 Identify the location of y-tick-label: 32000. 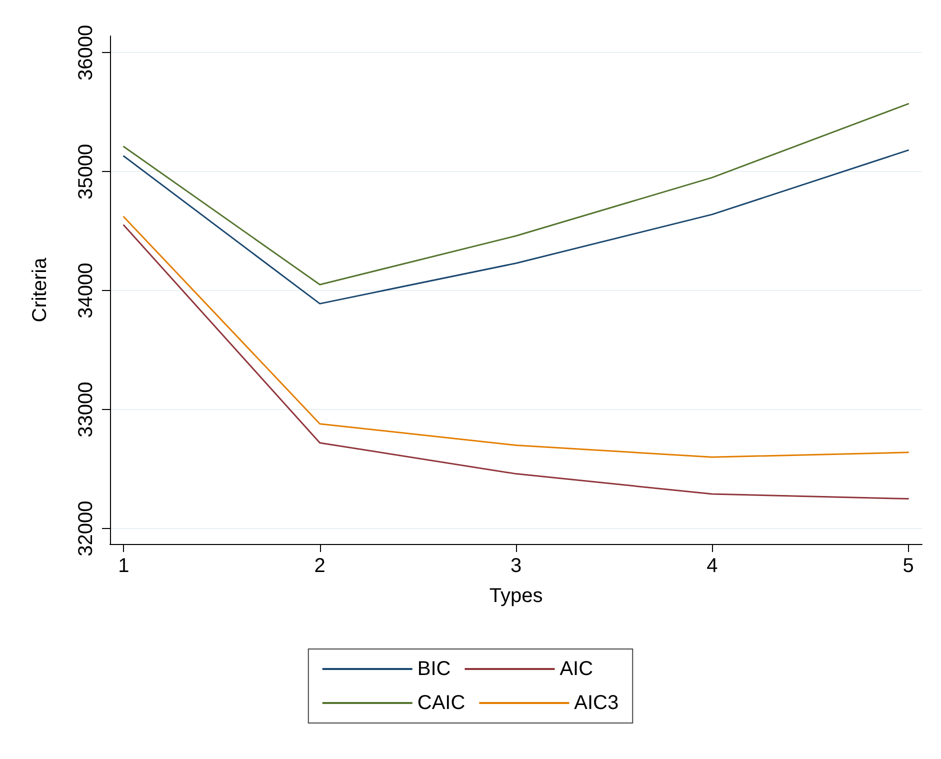
(86, 528).